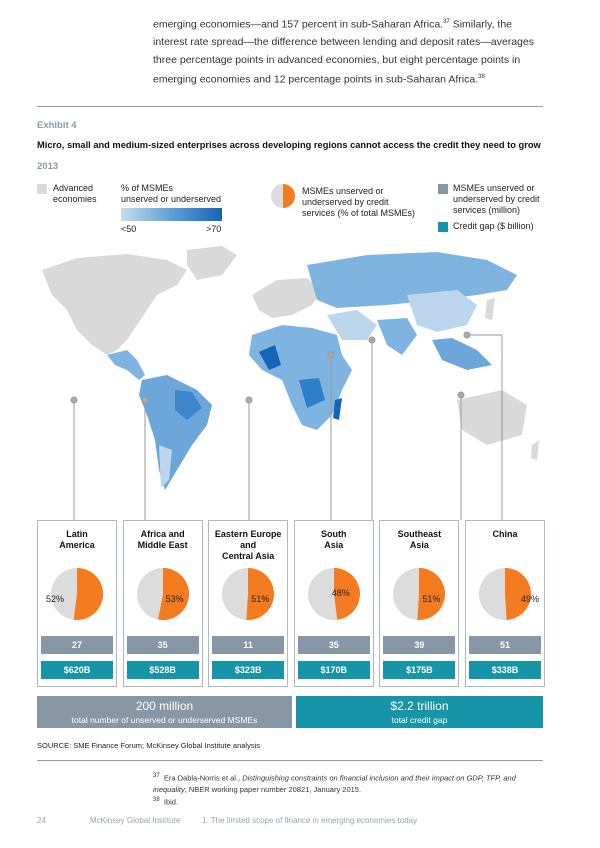 This screenshot has height=848, width=600. I want to click on footnote-38: 38 Ibid., so click(166, 802).